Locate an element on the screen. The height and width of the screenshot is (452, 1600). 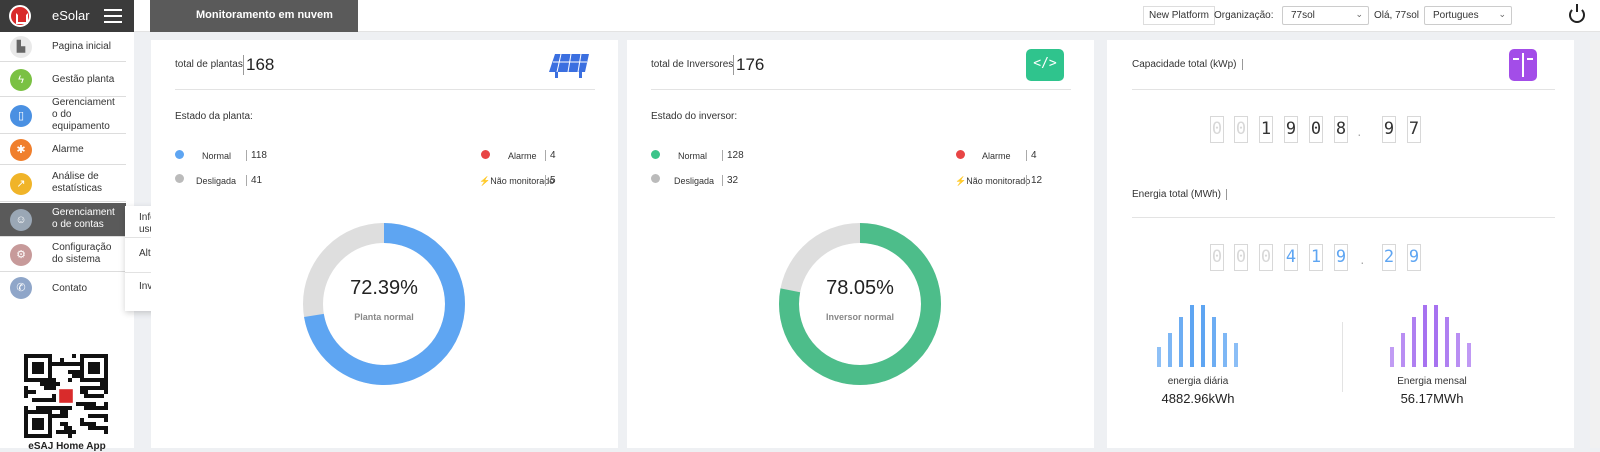
plants-offline-label: Desligada is located at coordinates (216, 181).